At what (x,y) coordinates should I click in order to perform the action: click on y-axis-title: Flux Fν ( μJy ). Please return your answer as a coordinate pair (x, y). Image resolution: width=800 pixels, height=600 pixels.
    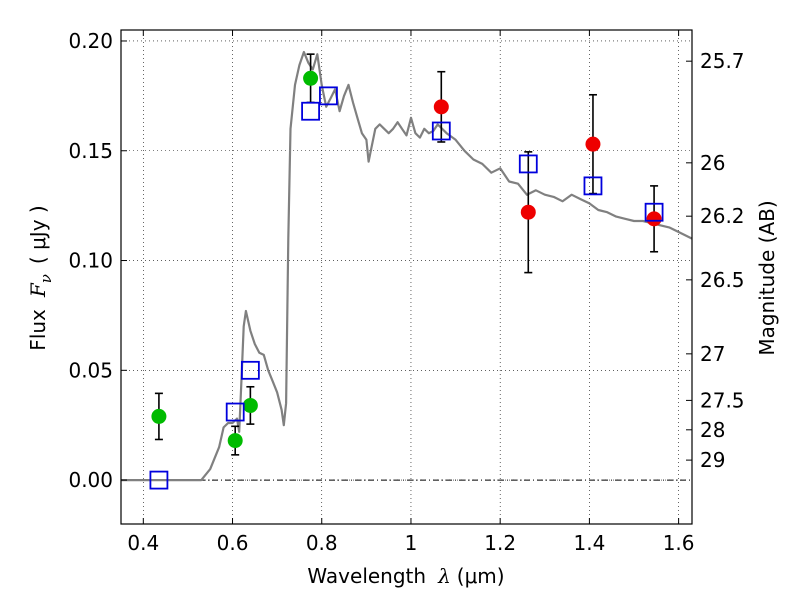
    Looking at the image, I should click on (40, 277).